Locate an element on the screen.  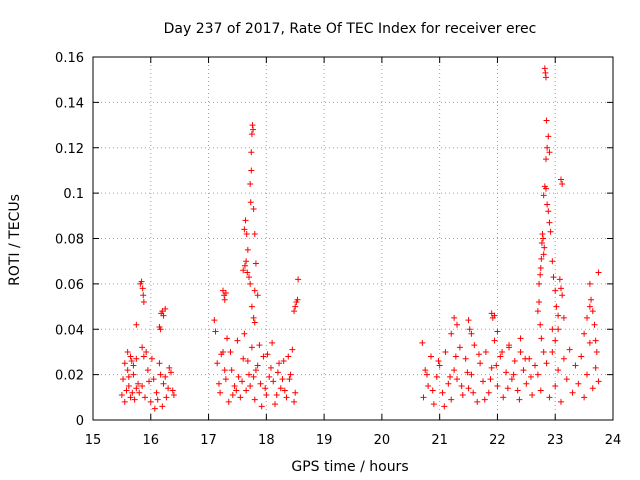
y-tick-label: 0.04 is located at coordinates (69, 330).